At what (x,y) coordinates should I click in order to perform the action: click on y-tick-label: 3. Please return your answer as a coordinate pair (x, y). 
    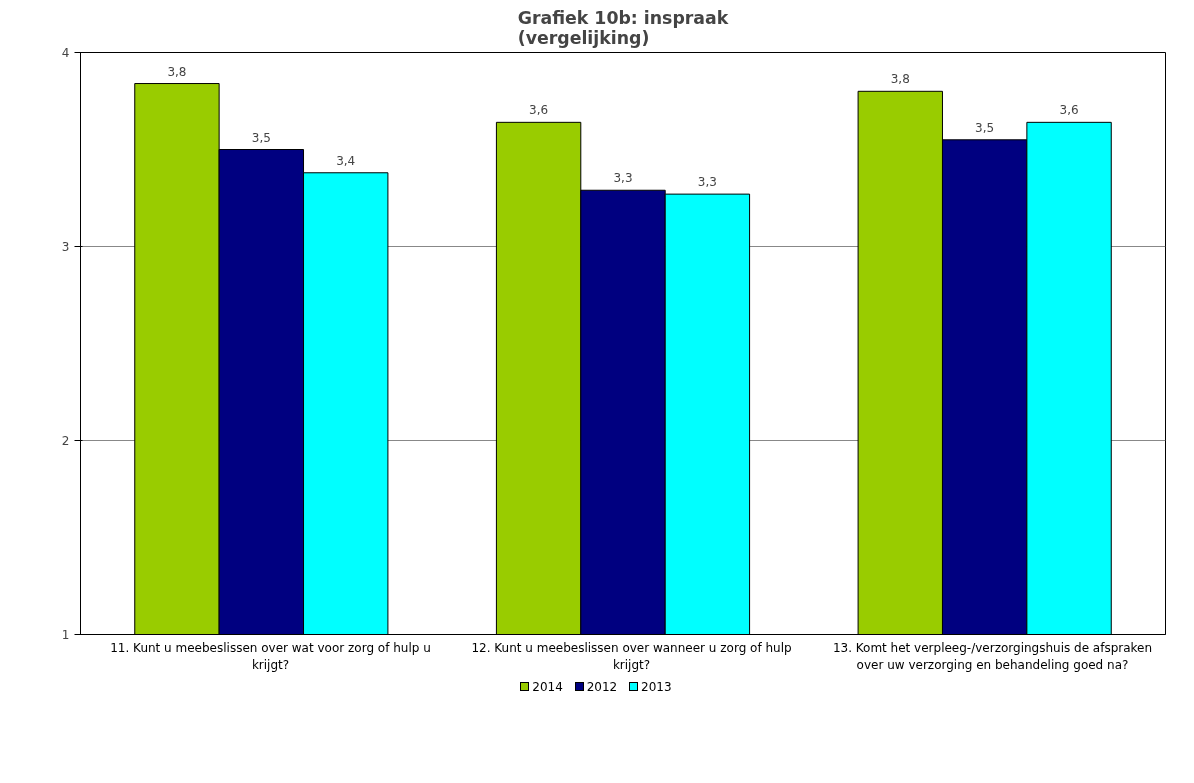
    Looking at the image, I should click on (65, 247).